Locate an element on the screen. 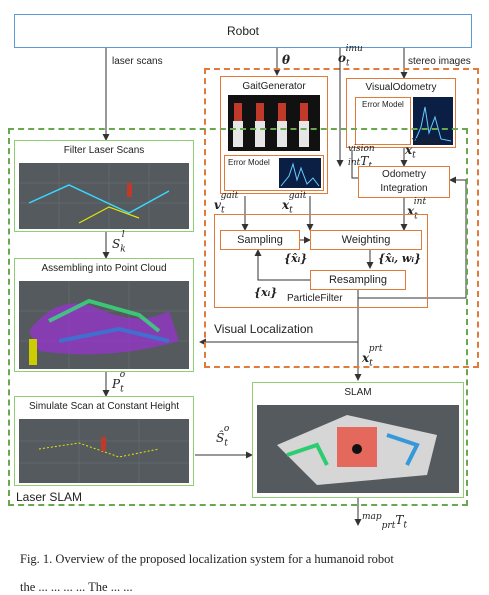  x-prt-symbol: xtprt is located at coordinates (372, 356).